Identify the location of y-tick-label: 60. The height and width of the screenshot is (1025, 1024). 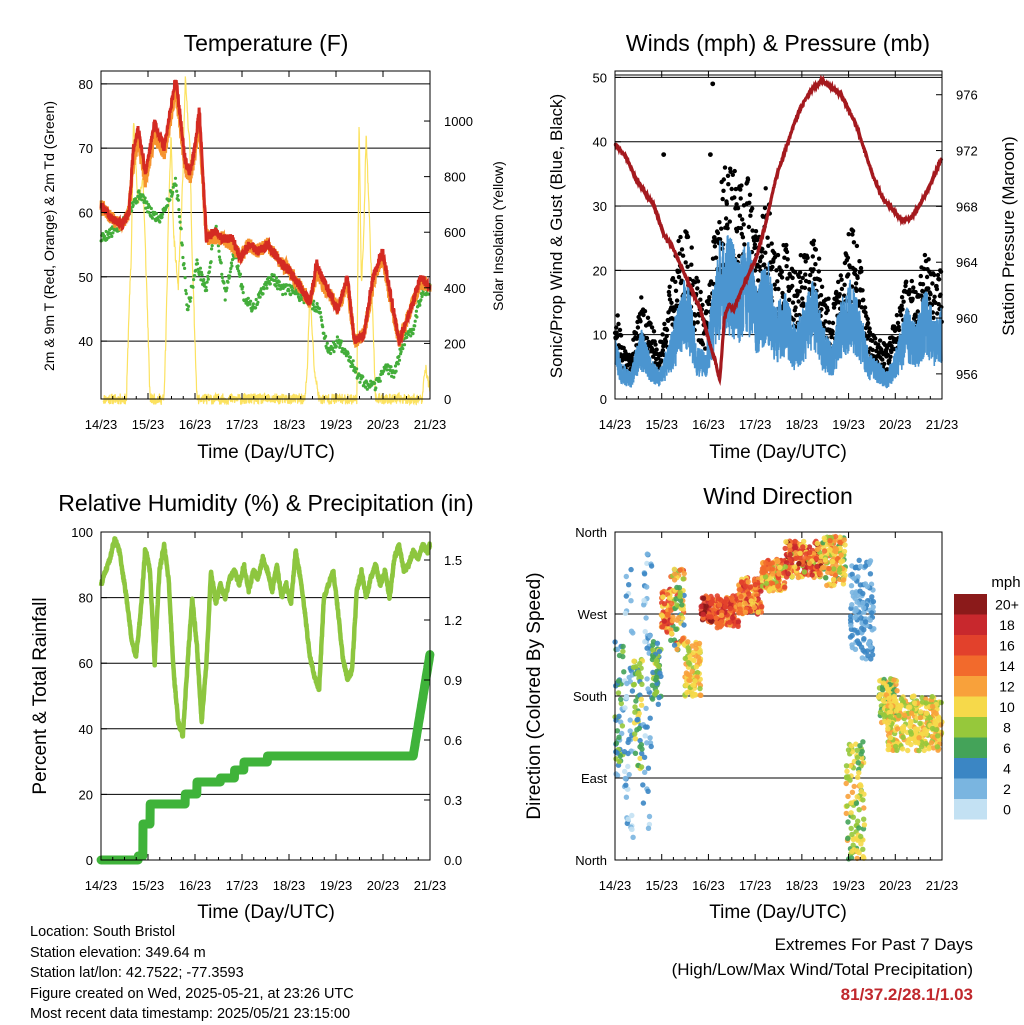
(86, 212).